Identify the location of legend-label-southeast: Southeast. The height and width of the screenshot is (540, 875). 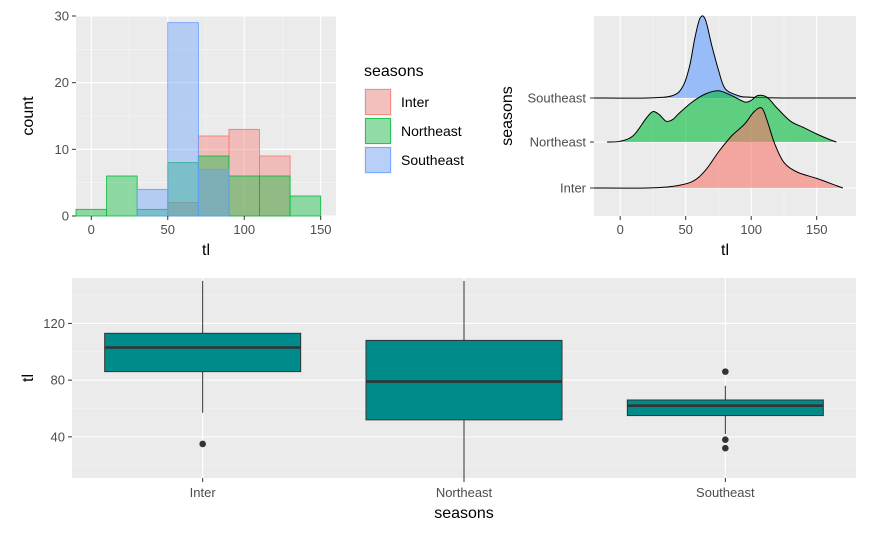
(432, 160).